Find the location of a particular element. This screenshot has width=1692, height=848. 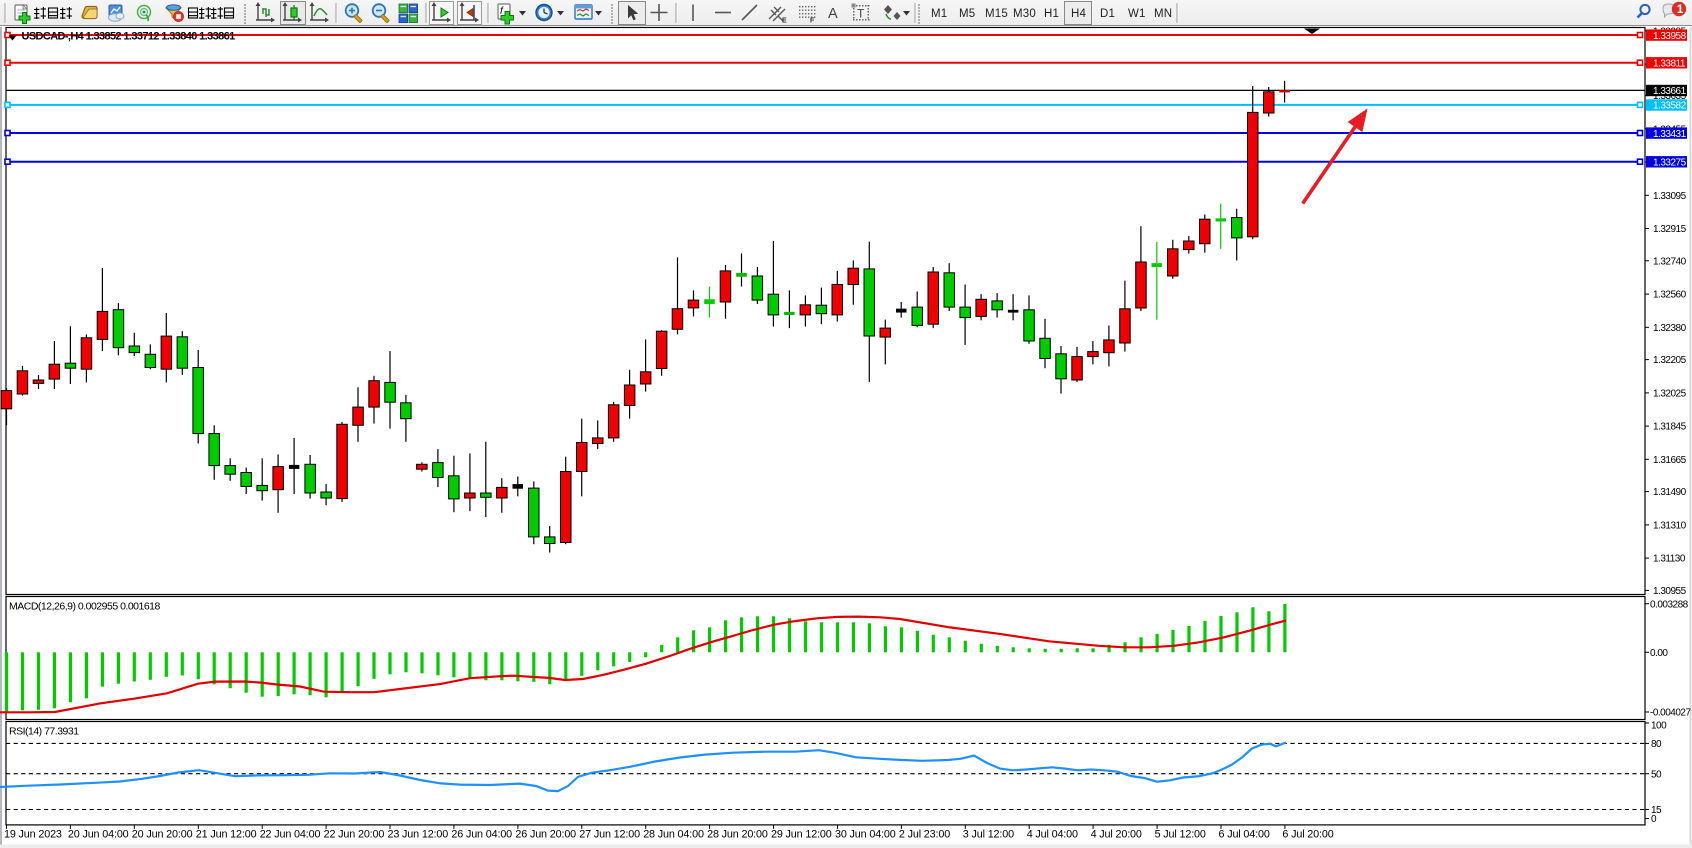

svg-text: 1 is located at coordinates (1680, 9).